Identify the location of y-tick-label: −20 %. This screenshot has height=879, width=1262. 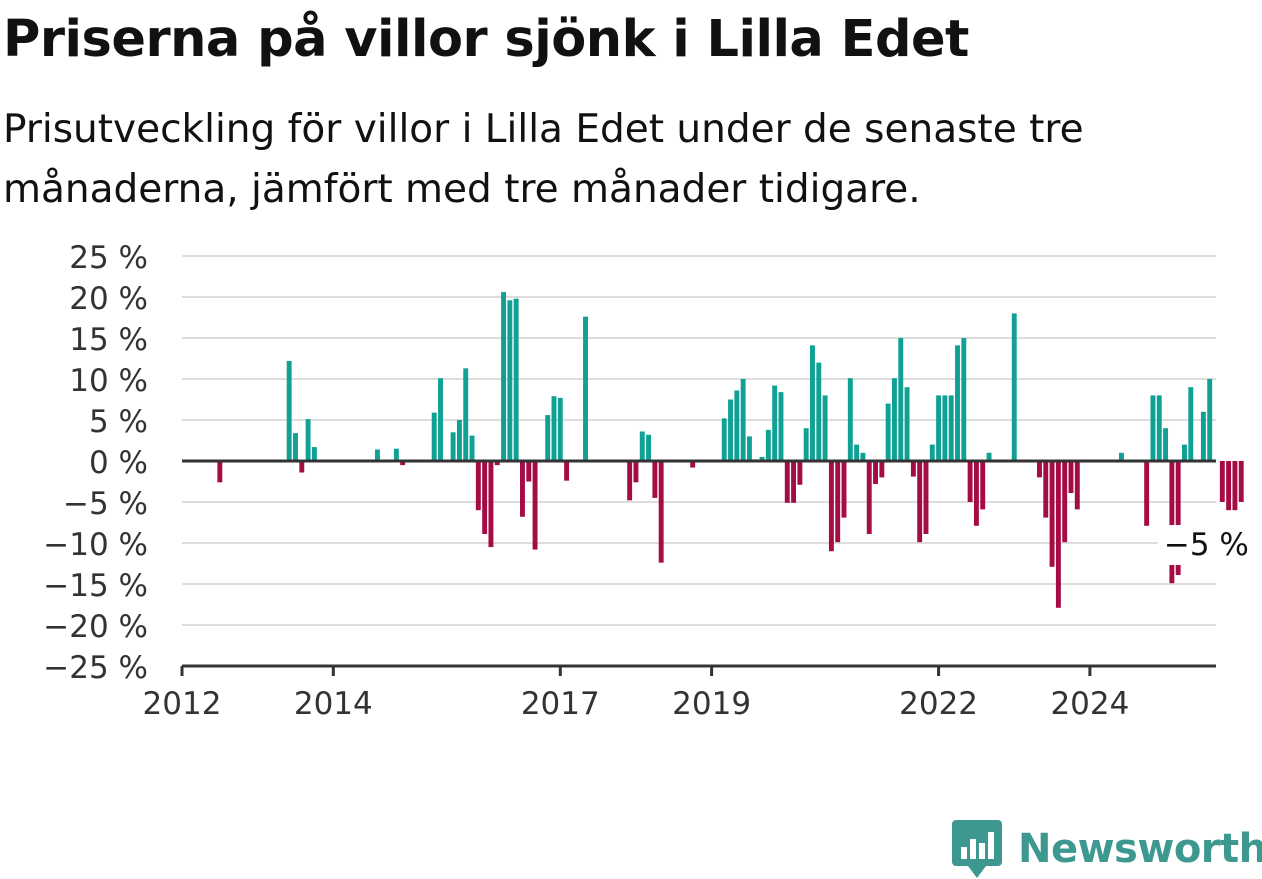
(95, 627).